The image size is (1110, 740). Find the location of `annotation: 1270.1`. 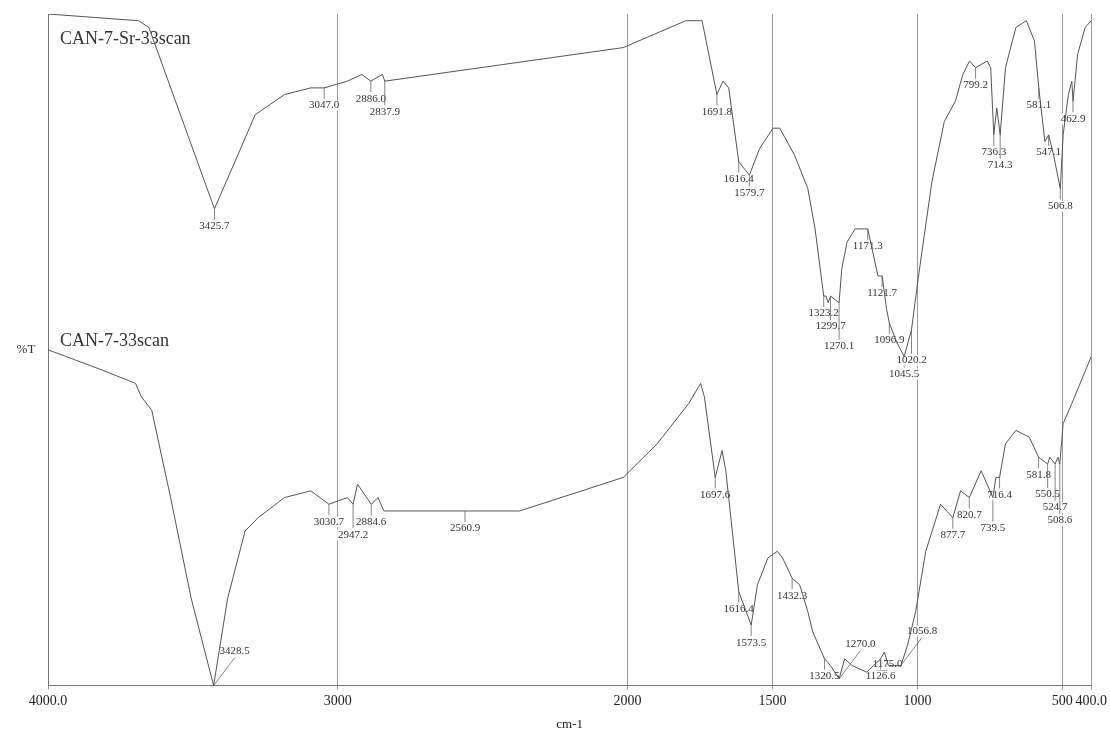

annotation: 1270.1 is located at coordinates (839, 345).